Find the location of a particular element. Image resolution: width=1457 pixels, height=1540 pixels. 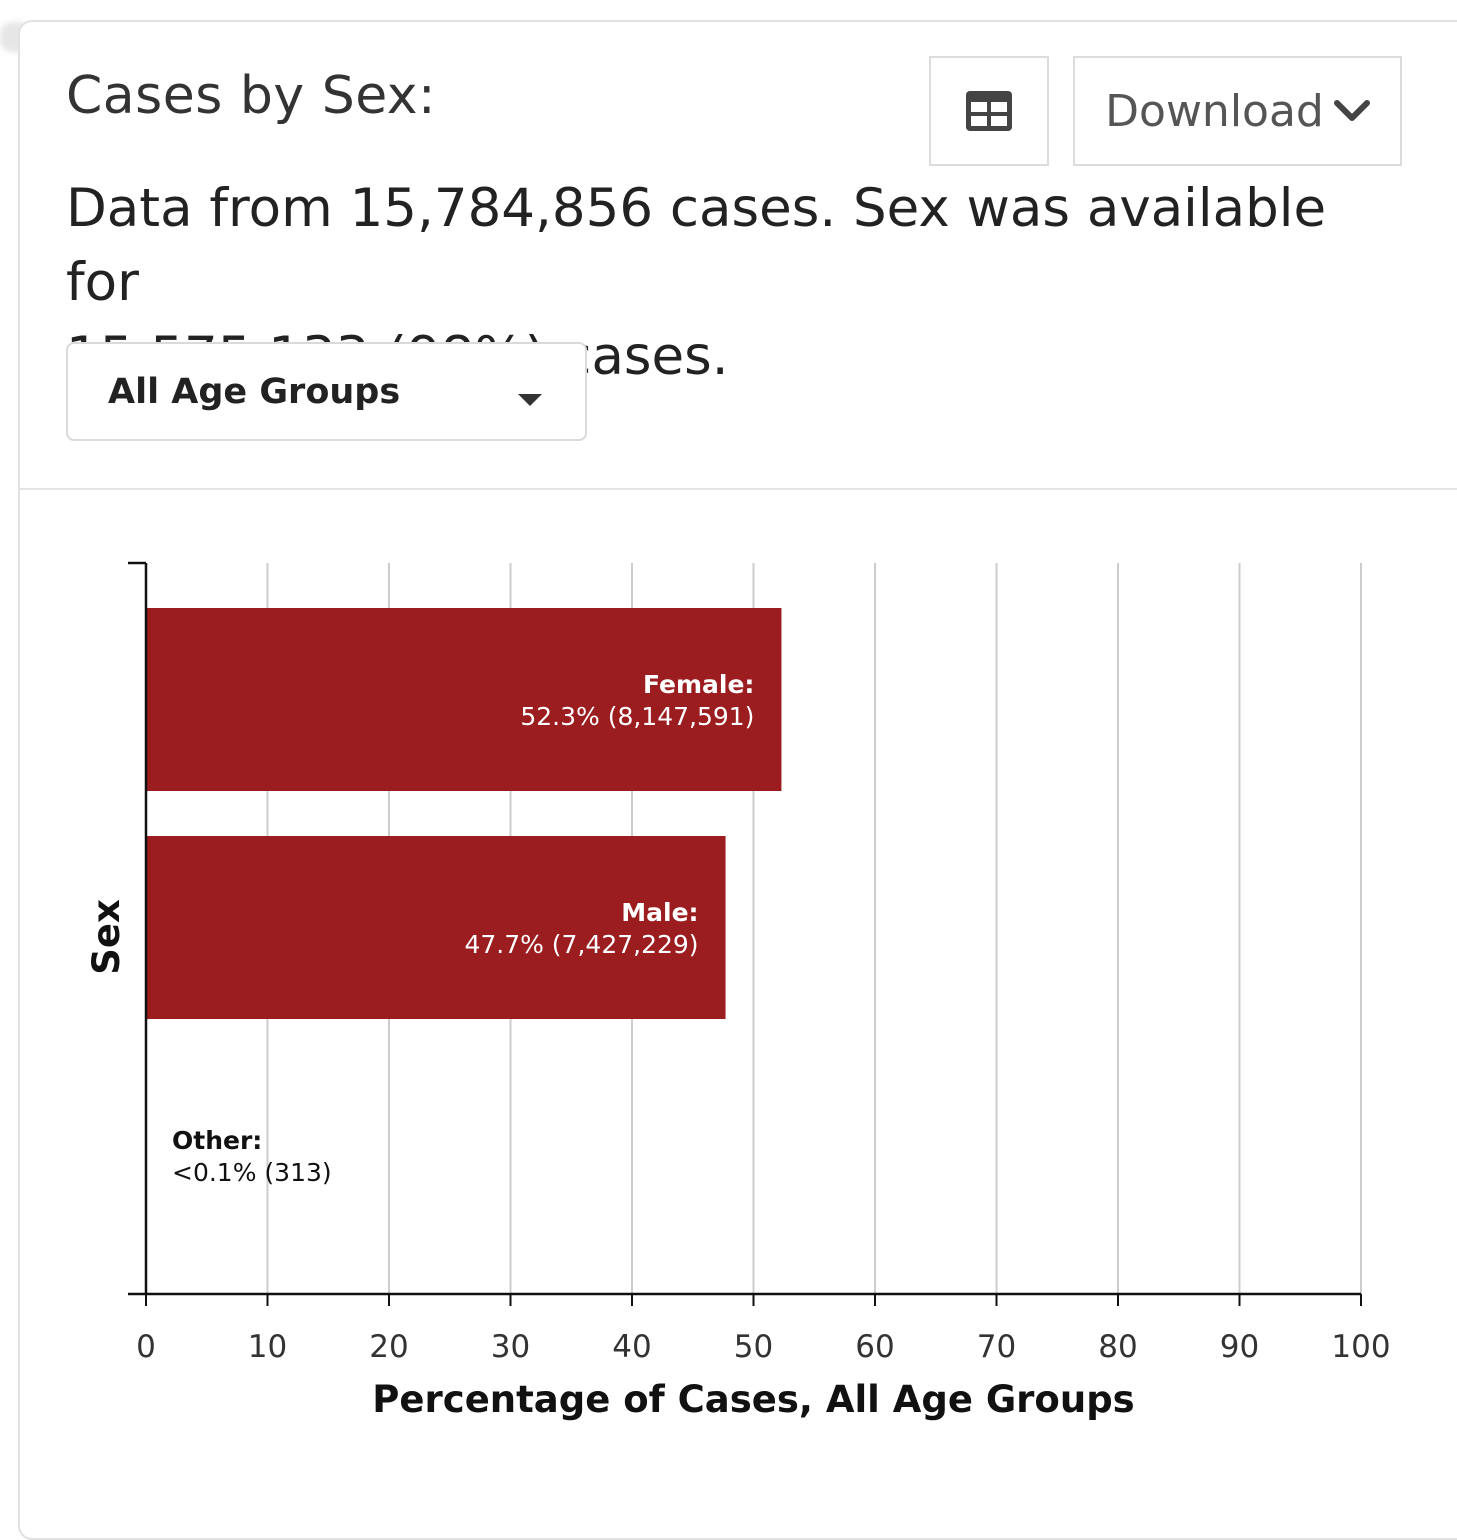

x-axis-title: Percentage of Cases, All Age Groups is located at coordinates (753, 1399).